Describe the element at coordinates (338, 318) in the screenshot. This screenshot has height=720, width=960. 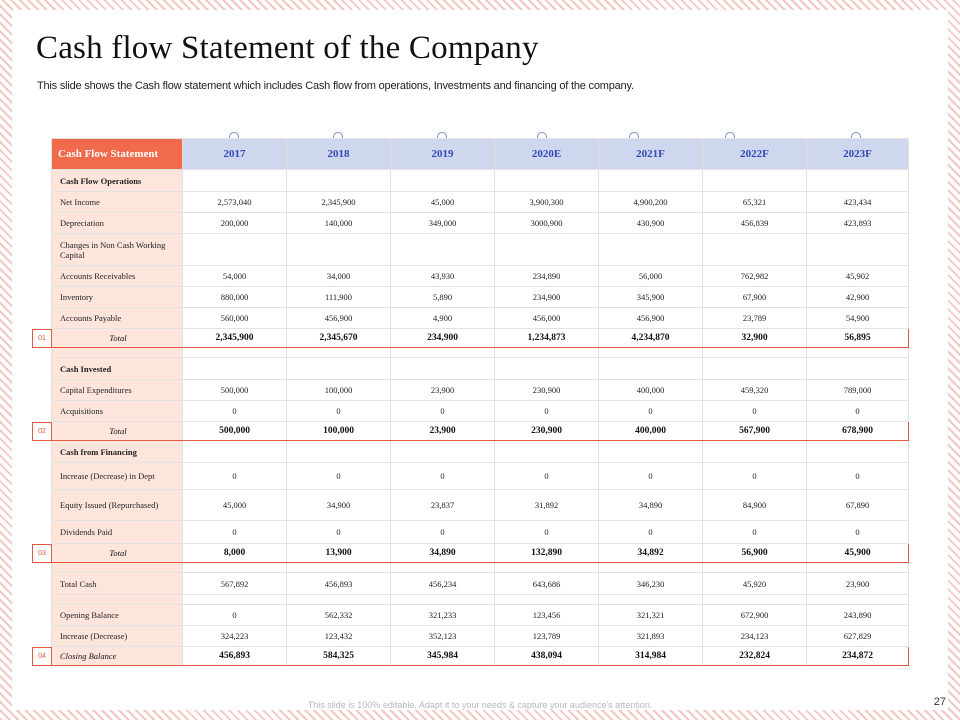
I see `table-cell: 456,900` at that location.